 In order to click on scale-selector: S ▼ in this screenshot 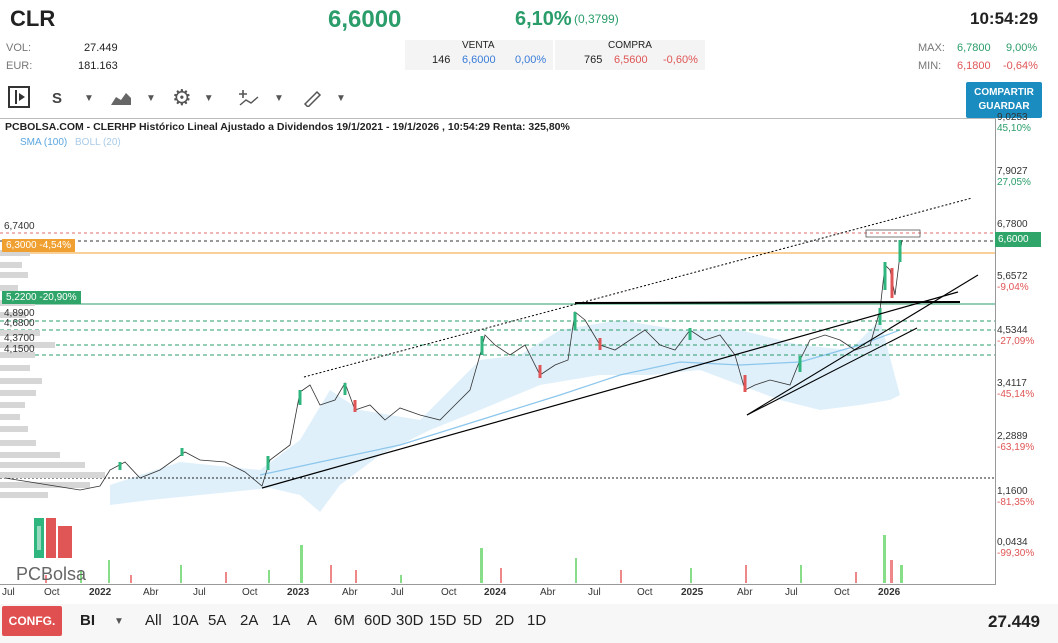, I will do `click(73, 98)`.